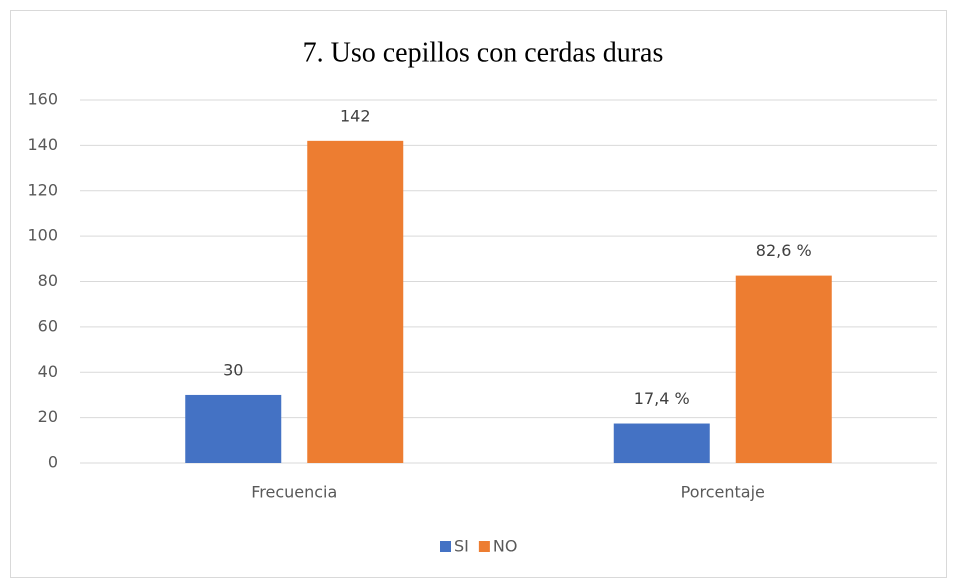 The image size is (957, 580). Describe the element at coordinates (42, 99) in the screenshot. I see `y-tick-label: 160` at that location.